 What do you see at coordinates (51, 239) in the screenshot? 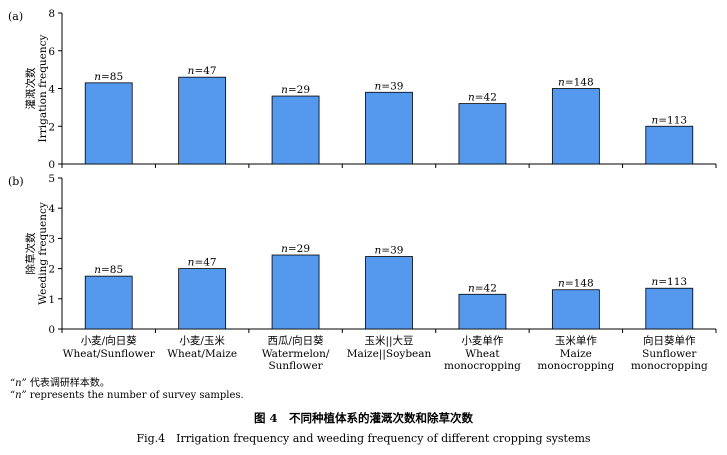
I see `panel-b-ytick-label: 3` at bounding box center [51, 239].